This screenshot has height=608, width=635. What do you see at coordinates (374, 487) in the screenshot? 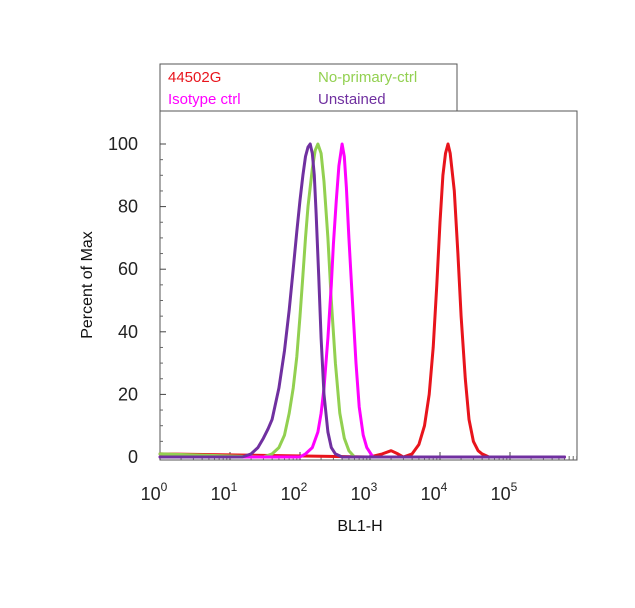
I see `x-tick-exponent: 3` at bounding box center [374, 487].